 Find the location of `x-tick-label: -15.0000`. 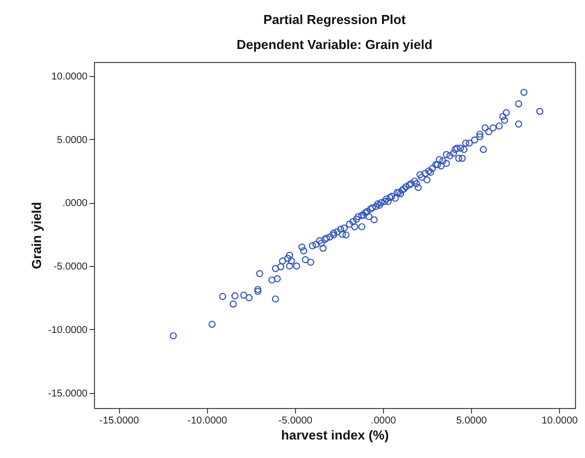

x-tick-label: -15.0000 is located at coordinates (119, 421).